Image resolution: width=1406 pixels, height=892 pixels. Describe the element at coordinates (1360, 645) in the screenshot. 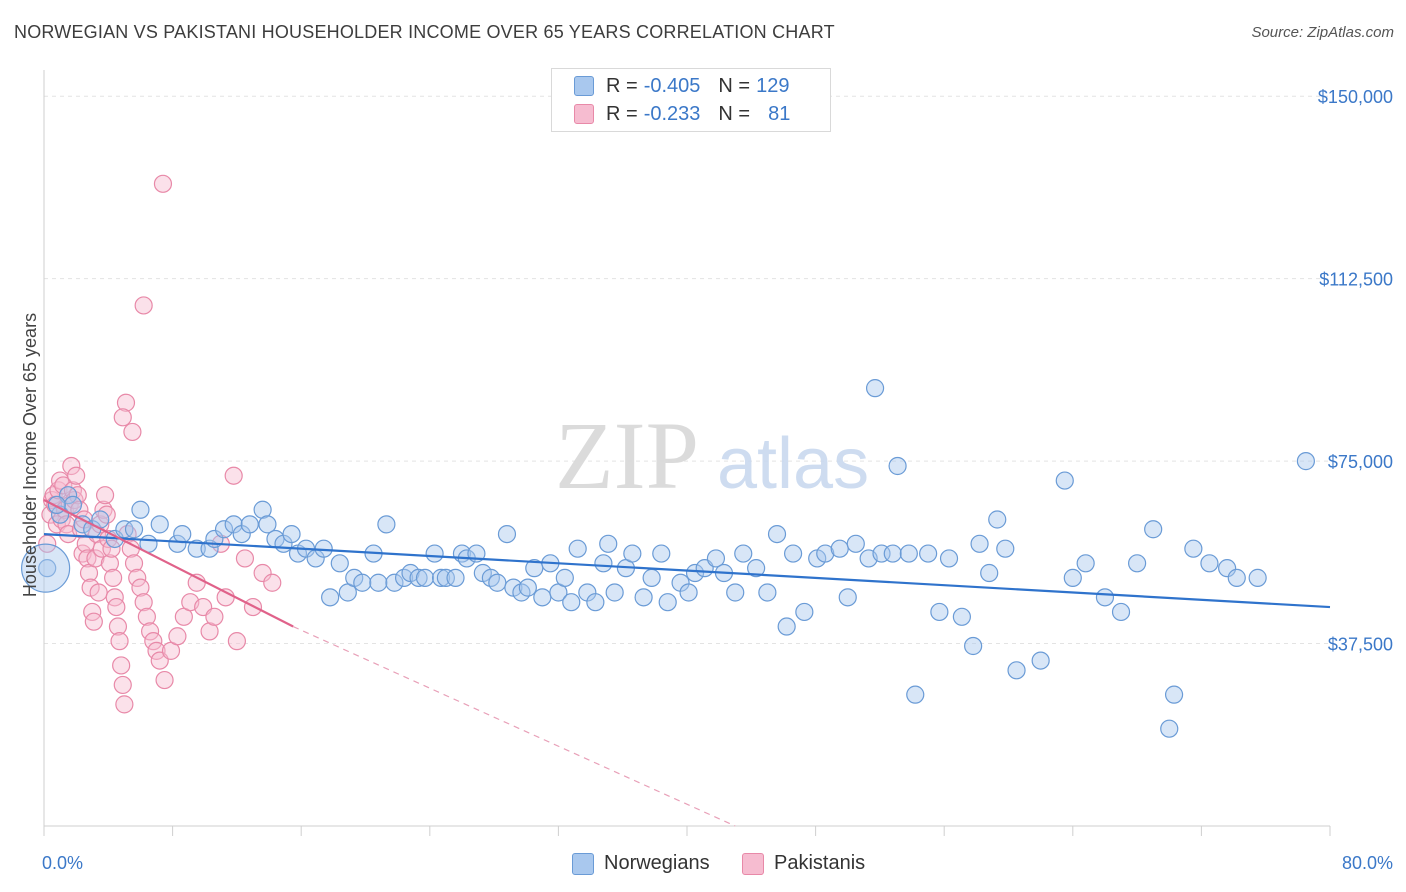

I see `y-tick-label: $37,500` at that location.